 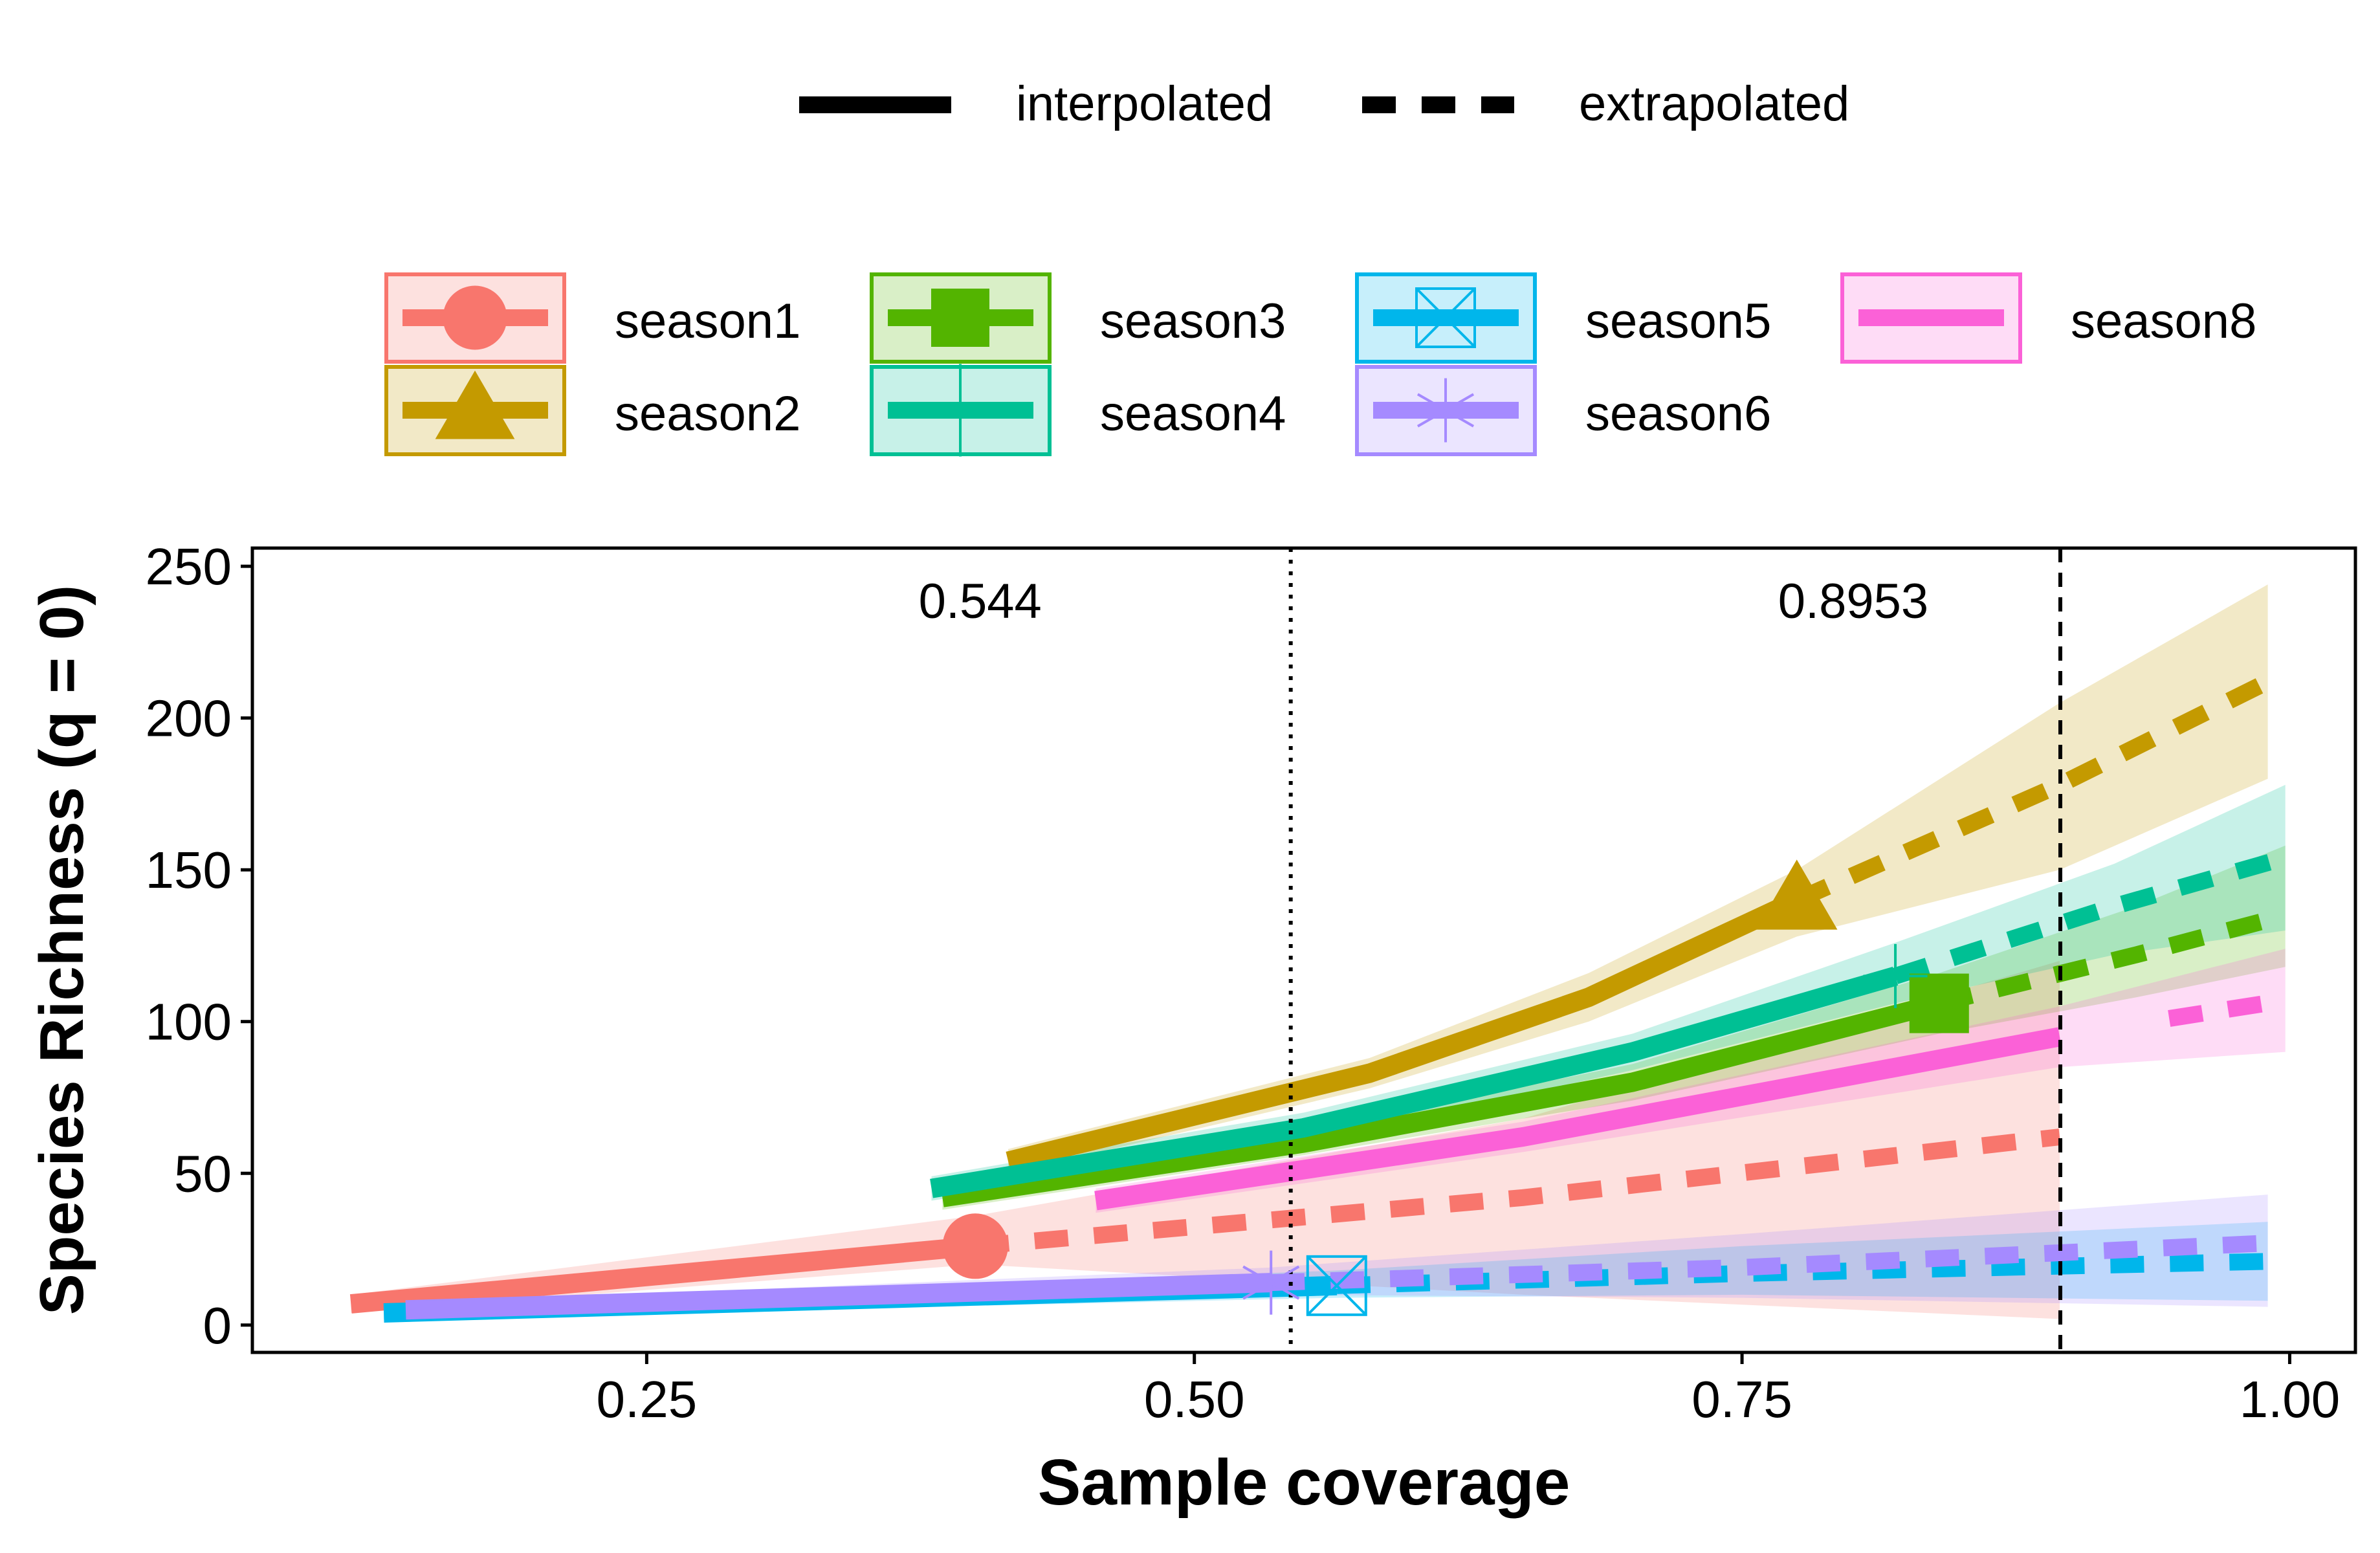 I want to click on season8-interpolated-line, so click(x=1578, y=1119).